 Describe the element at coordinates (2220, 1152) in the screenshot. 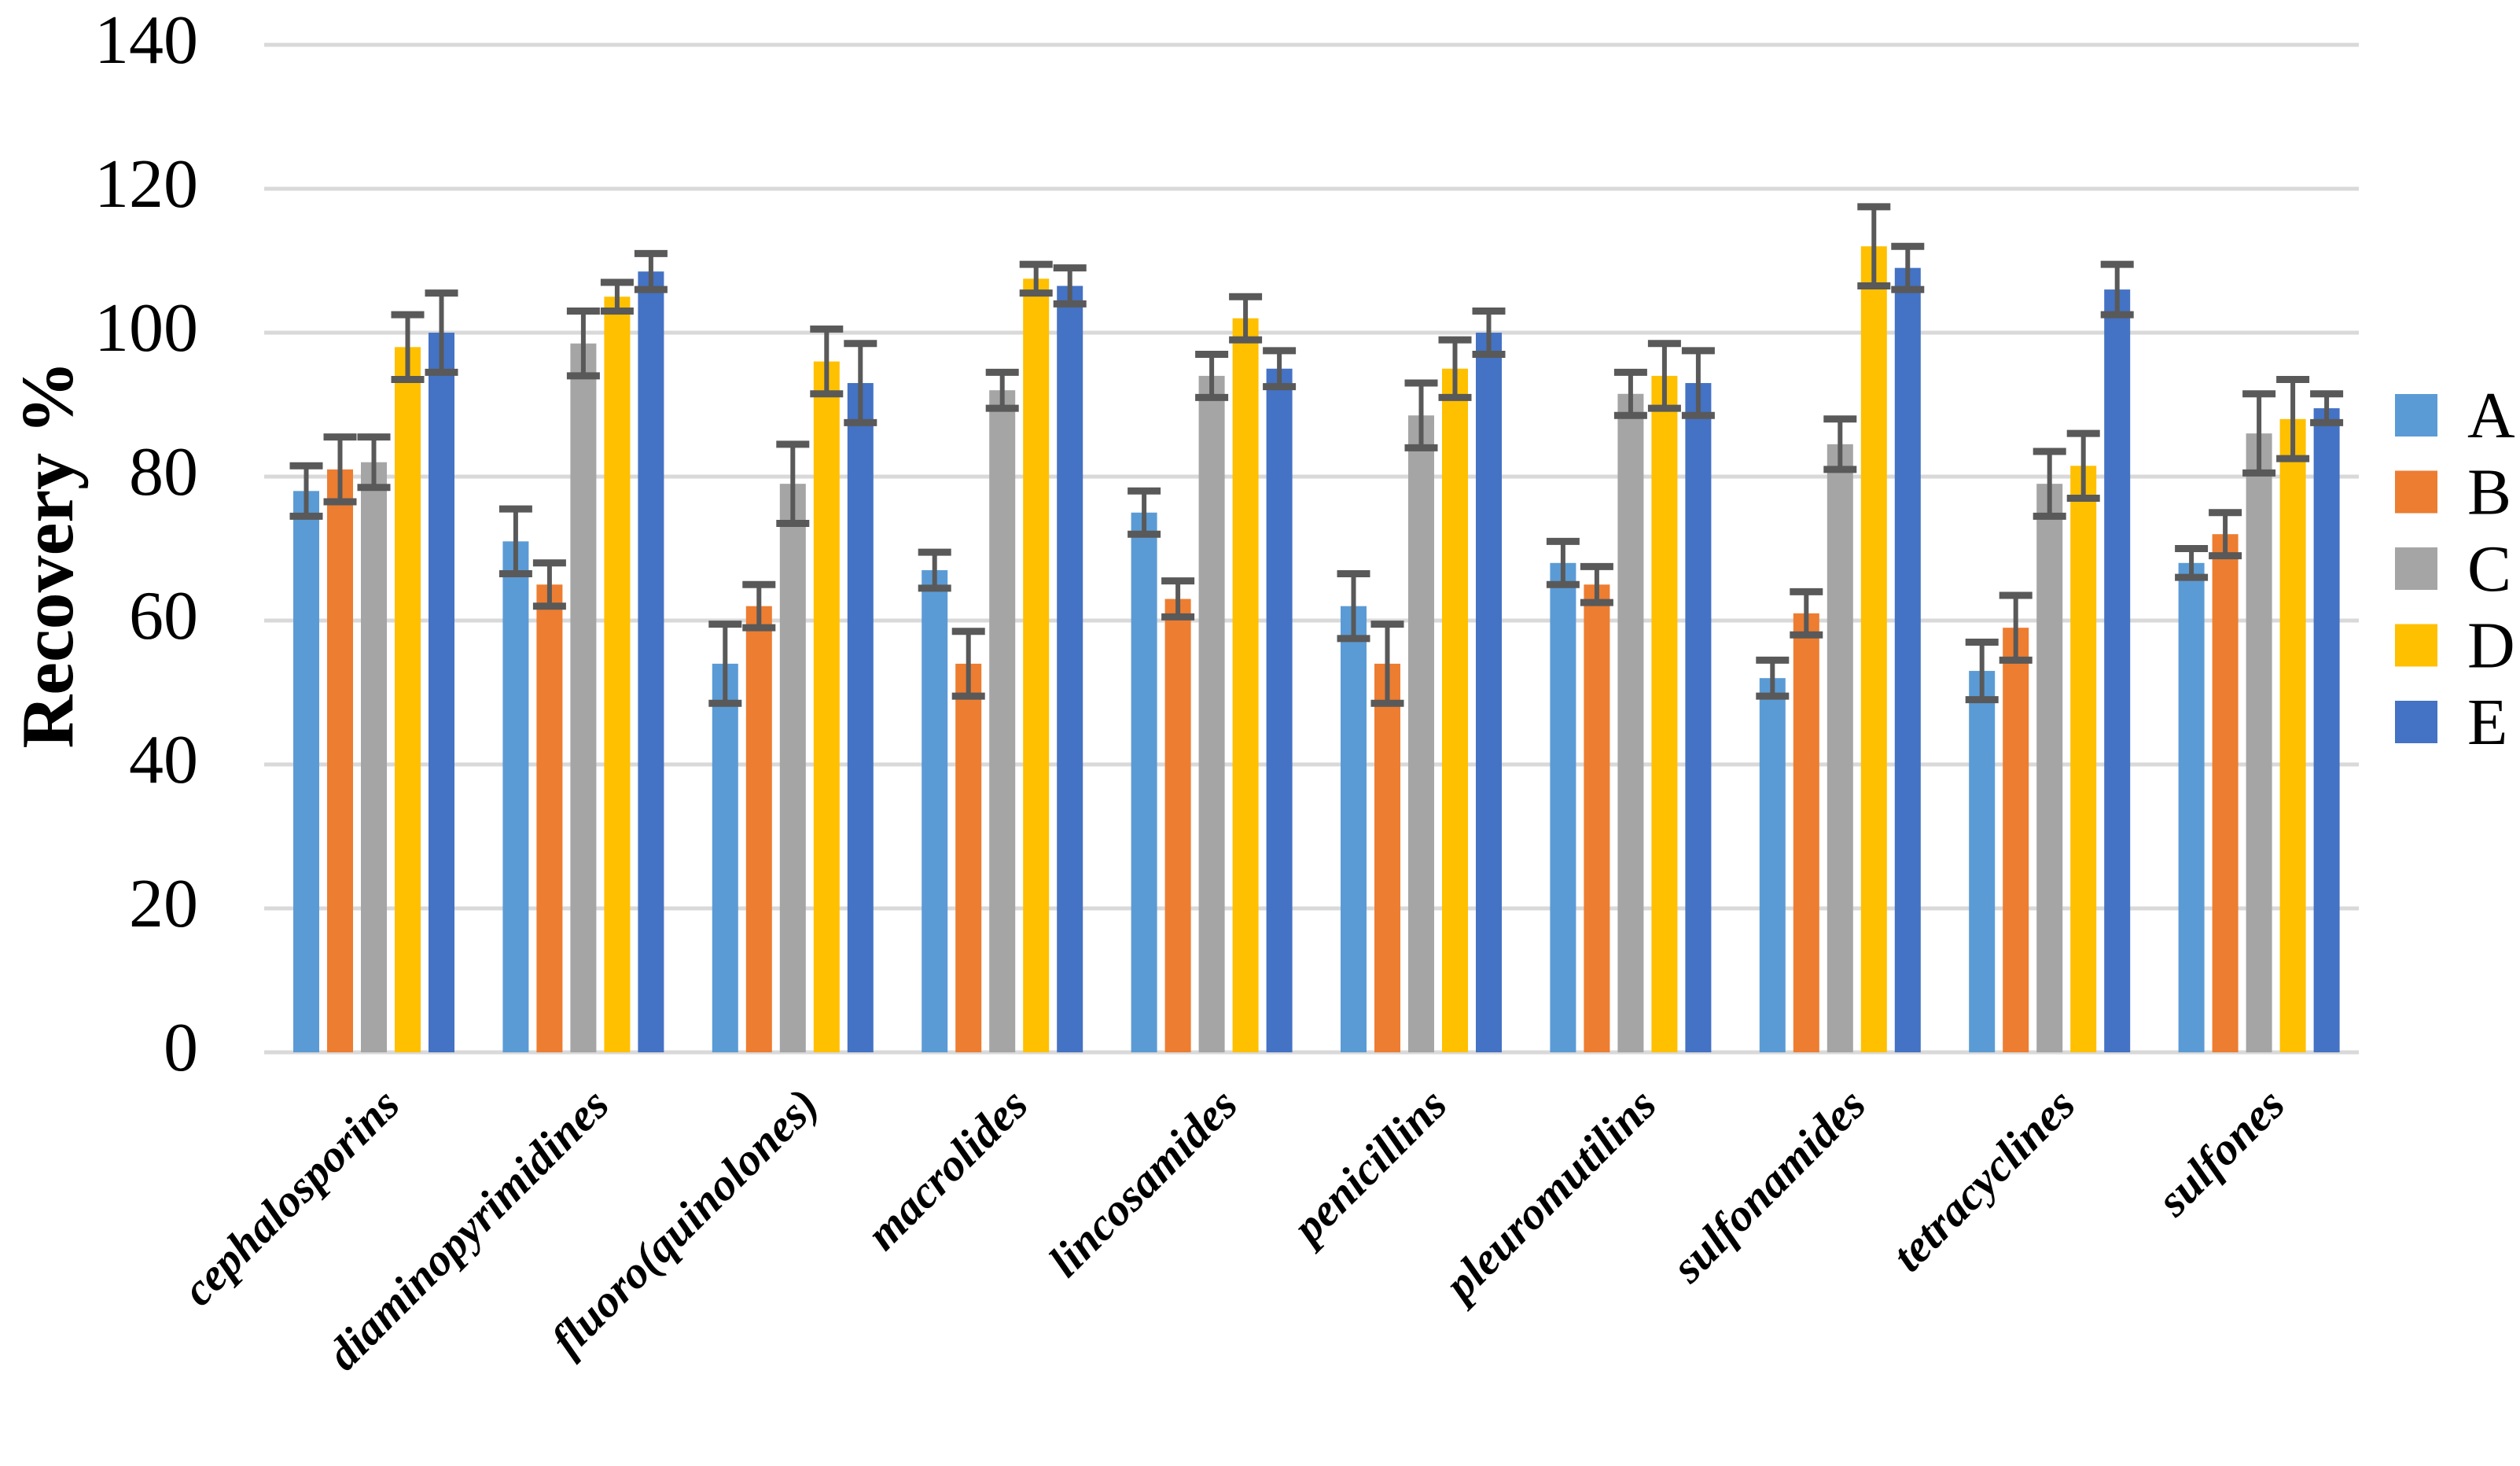

I see `x-category-label-sulfones: sulfones` at that location.